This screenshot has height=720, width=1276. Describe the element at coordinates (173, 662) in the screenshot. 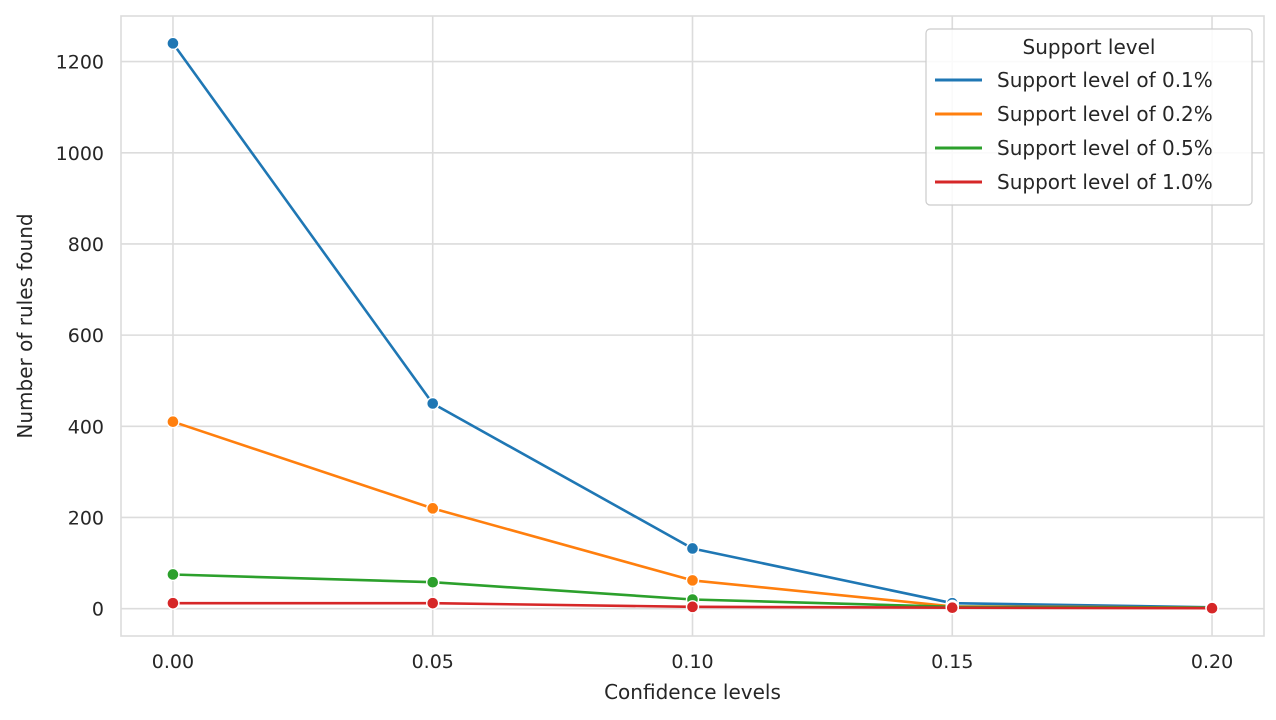

I see `x-tick-label: 0.00` at that location.